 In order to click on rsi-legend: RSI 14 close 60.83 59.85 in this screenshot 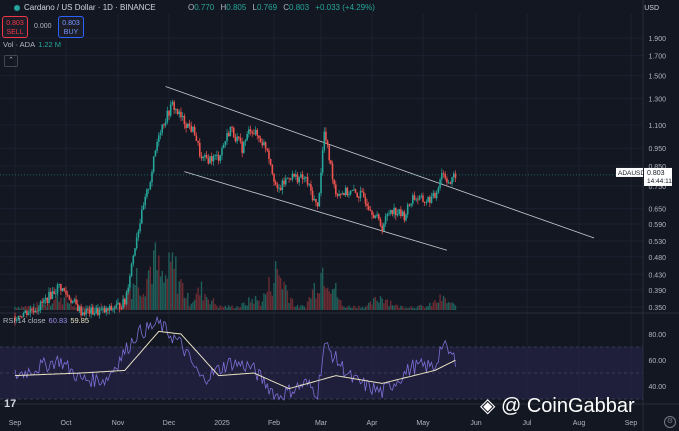, I will do `click(46, 320)`.